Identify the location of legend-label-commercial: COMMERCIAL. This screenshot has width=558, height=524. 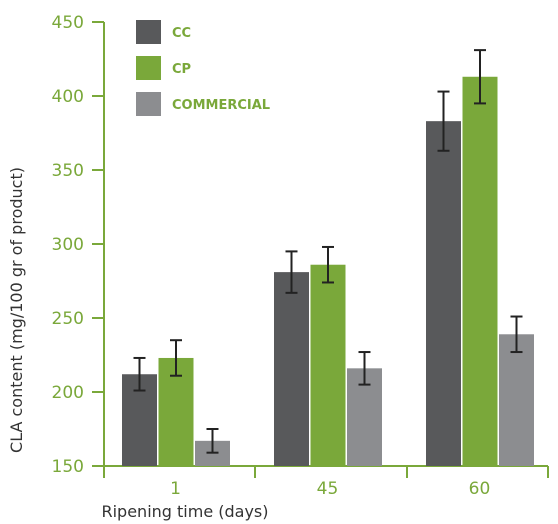
(221, 105).